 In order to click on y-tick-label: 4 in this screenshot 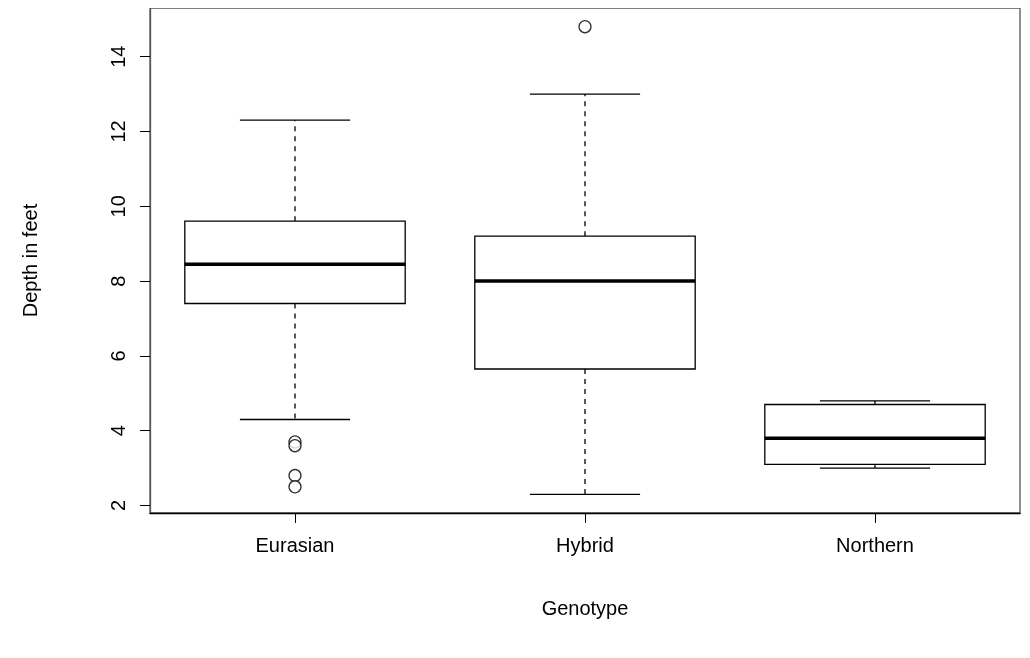, I will do `click(118, 431)`.